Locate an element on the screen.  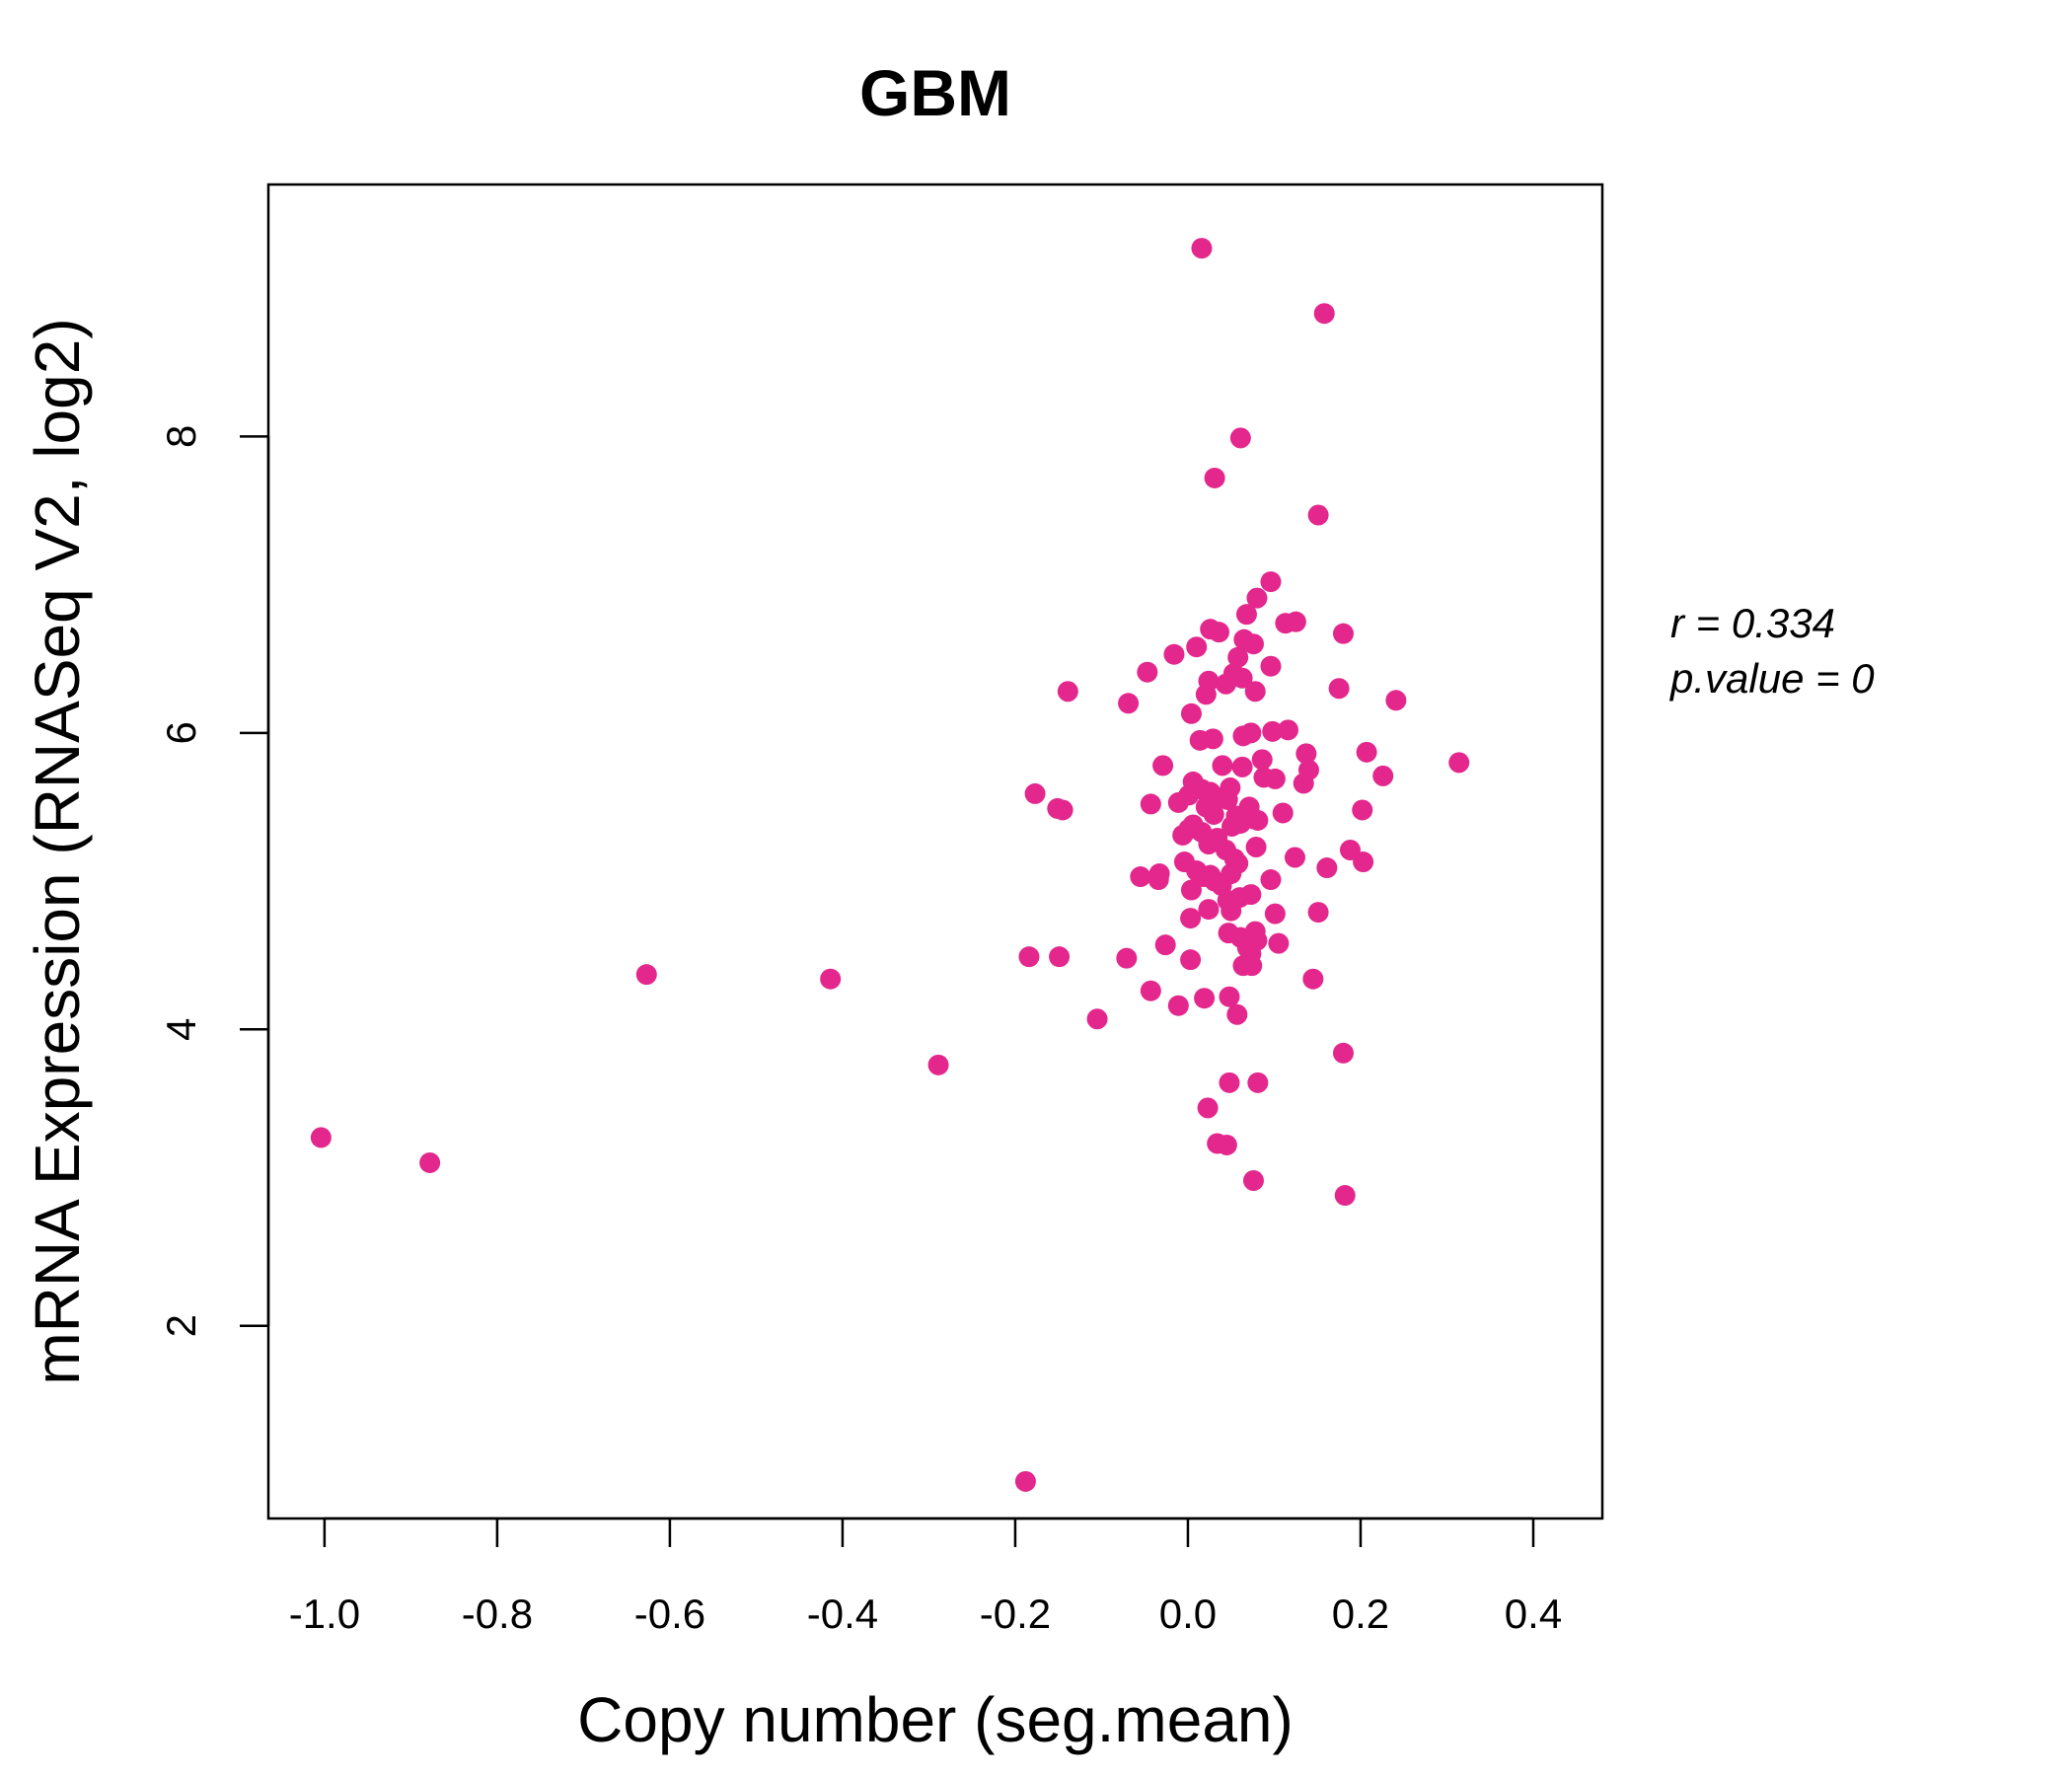
x-tick-label: -0.6 is located at coordinates (670, 1614).